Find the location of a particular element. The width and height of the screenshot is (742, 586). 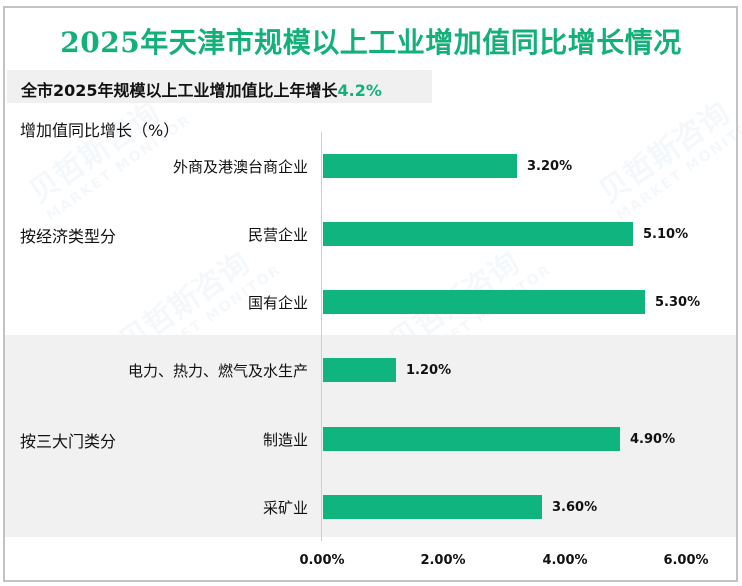

category-label: 民营企业 is located at coordinates (277, 235).